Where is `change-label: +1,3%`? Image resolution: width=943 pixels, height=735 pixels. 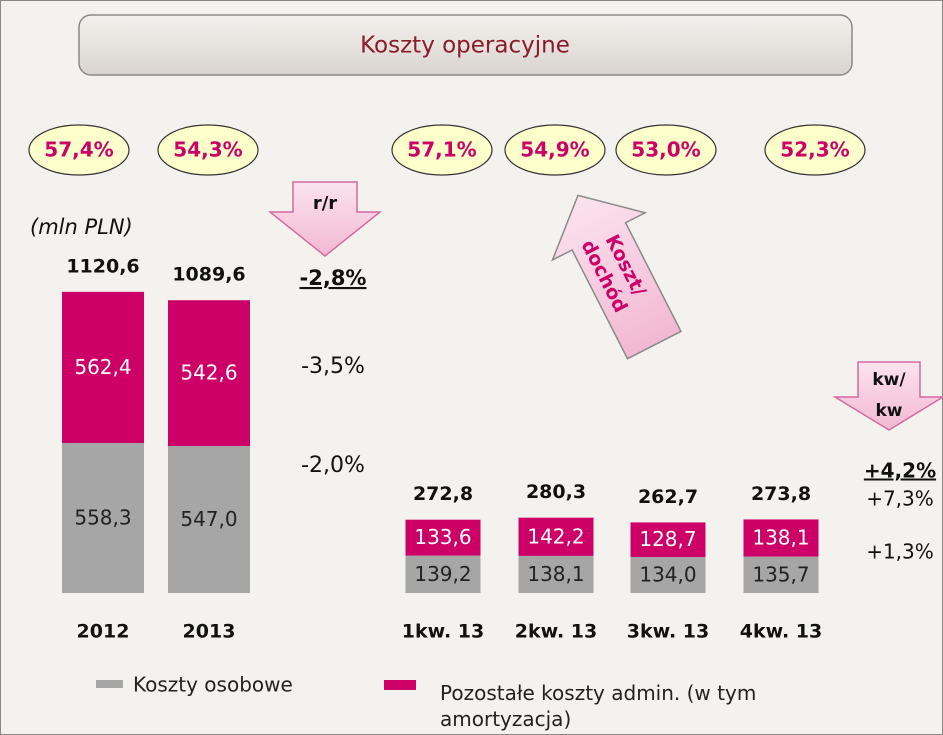
change-label: +1,3% is located at coordinates (900, 552).